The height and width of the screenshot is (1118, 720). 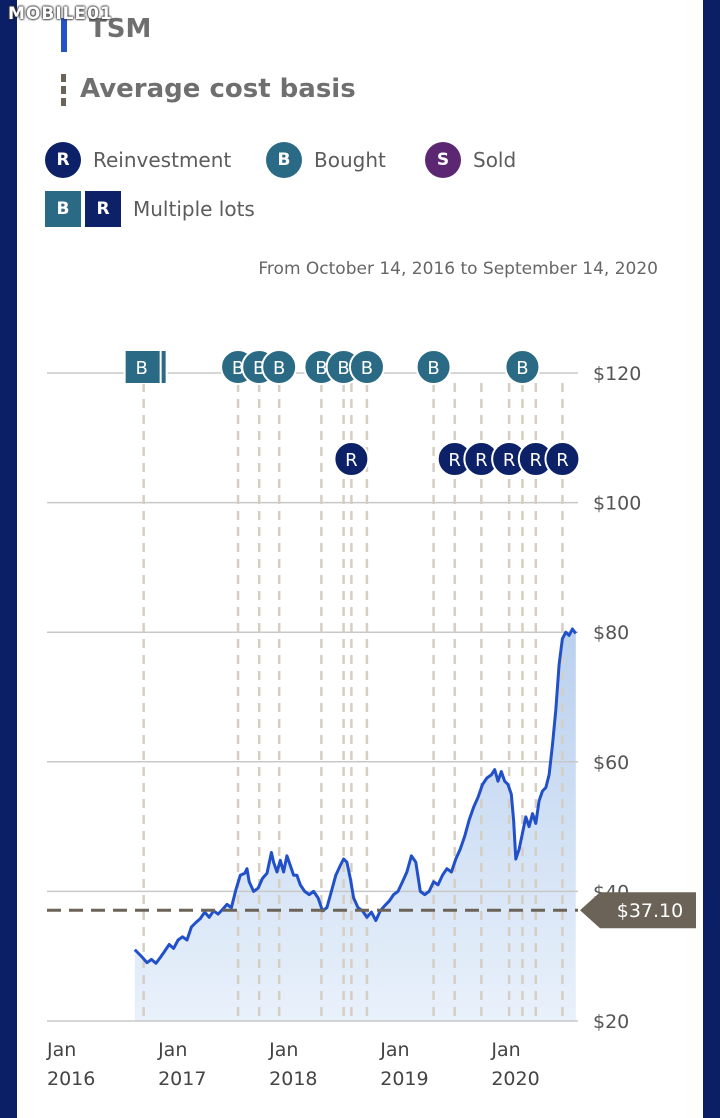 What do you see at coordinates (103, 209) in the screenshot?
I see `multiple-reinvest-square-icon: R` at bounding box center [103, 209].